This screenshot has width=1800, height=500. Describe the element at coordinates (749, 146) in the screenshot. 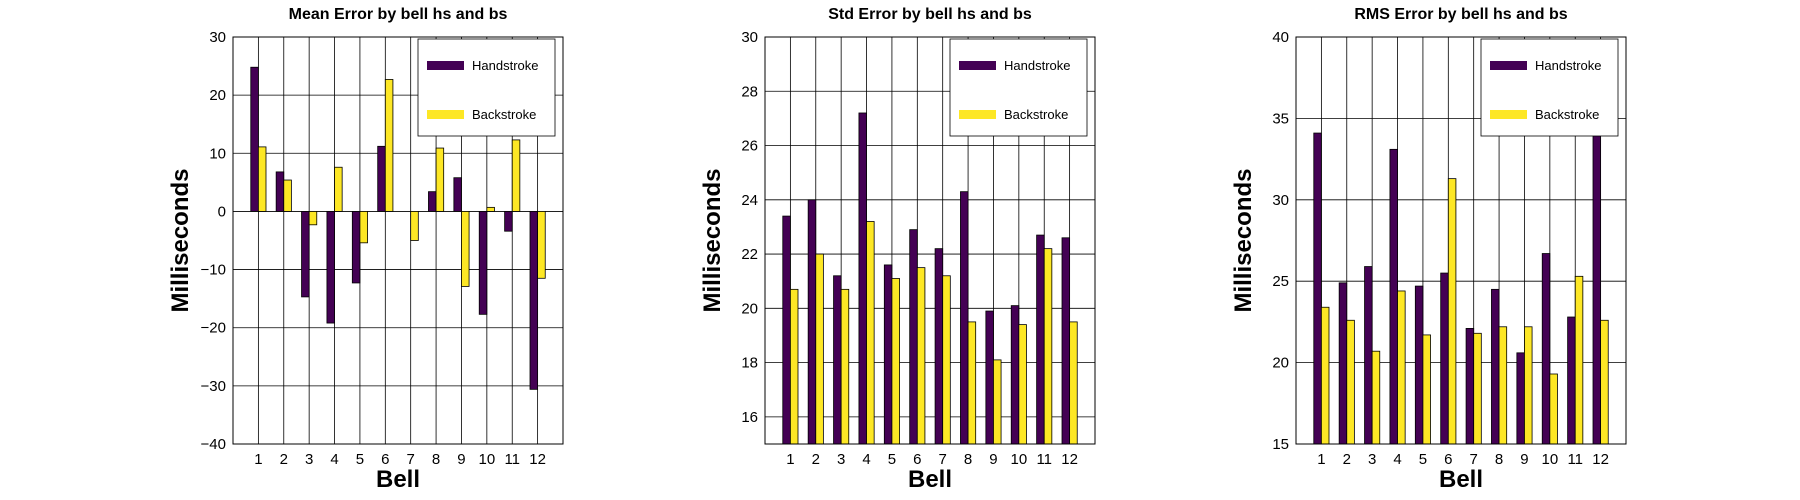

I see `y-tick-label: 26` at that location.